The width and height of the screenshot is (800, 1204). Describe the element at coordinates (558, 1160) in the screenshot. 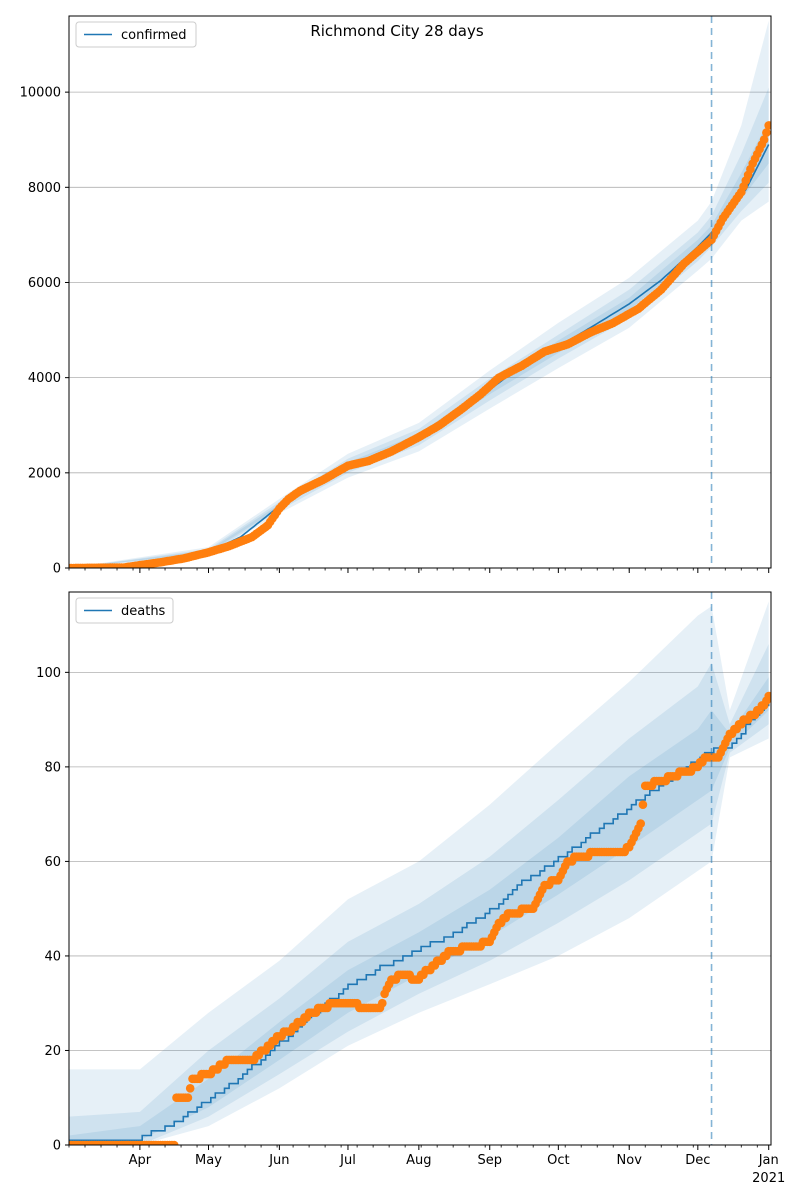

I see `x-tick-label: Oct` at that location.